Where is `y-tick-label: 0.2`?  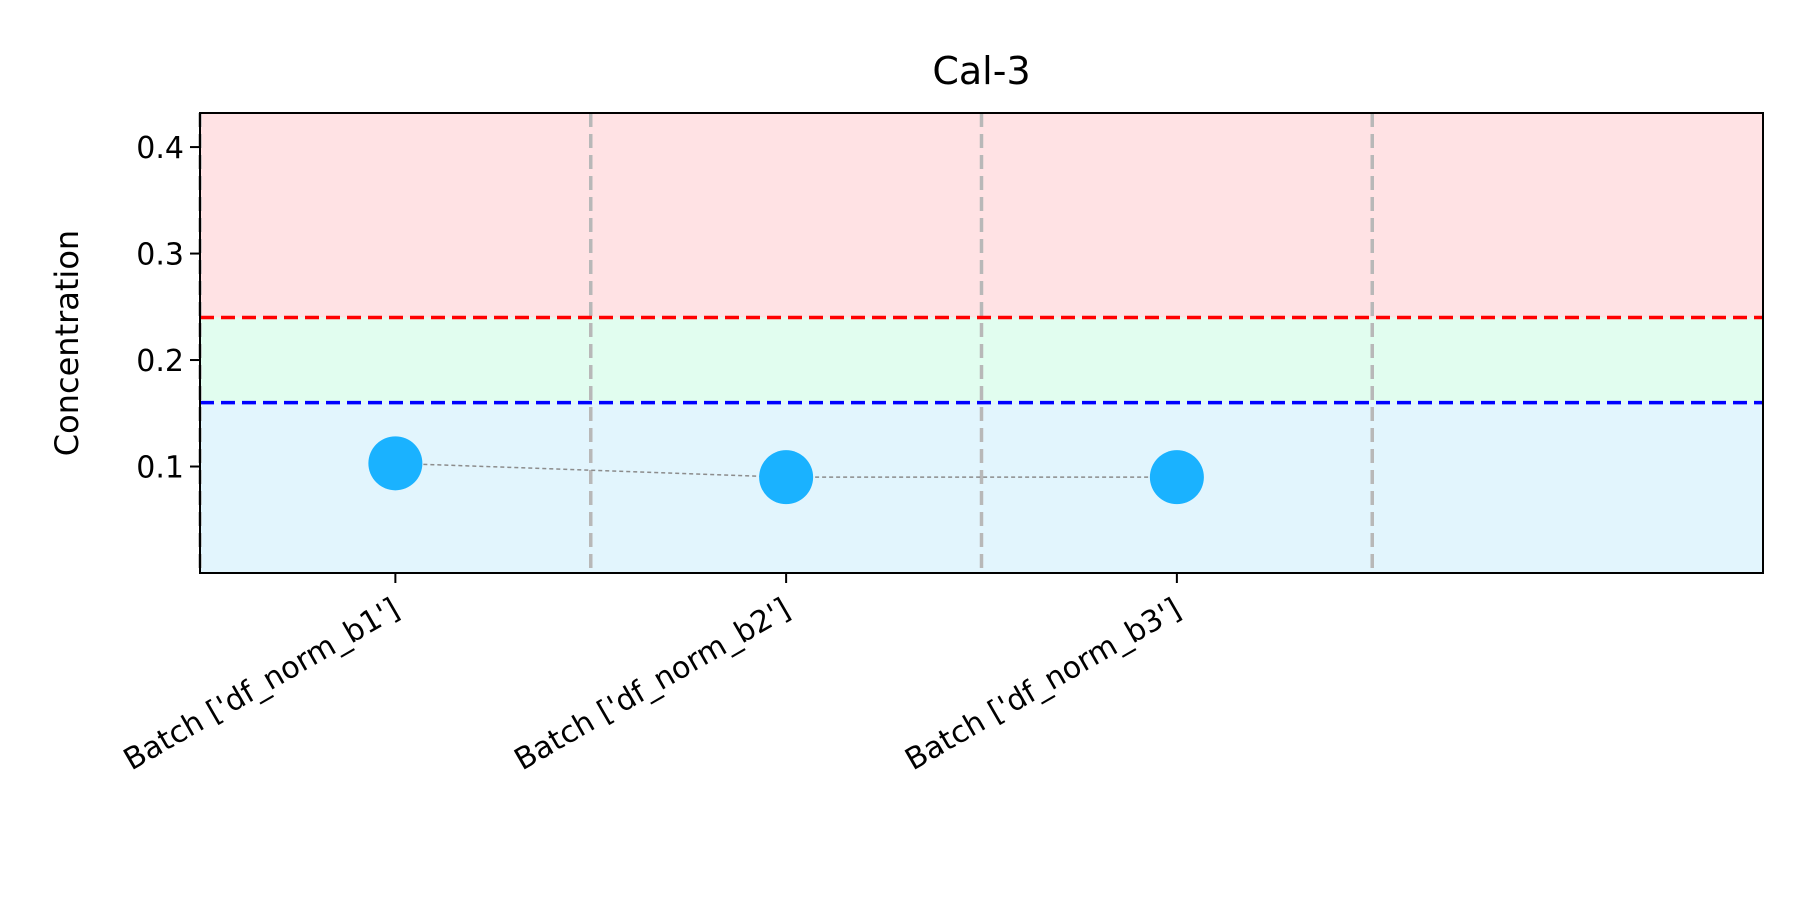
y-tick-label: 0.2 is located at coordinates (160, 361).